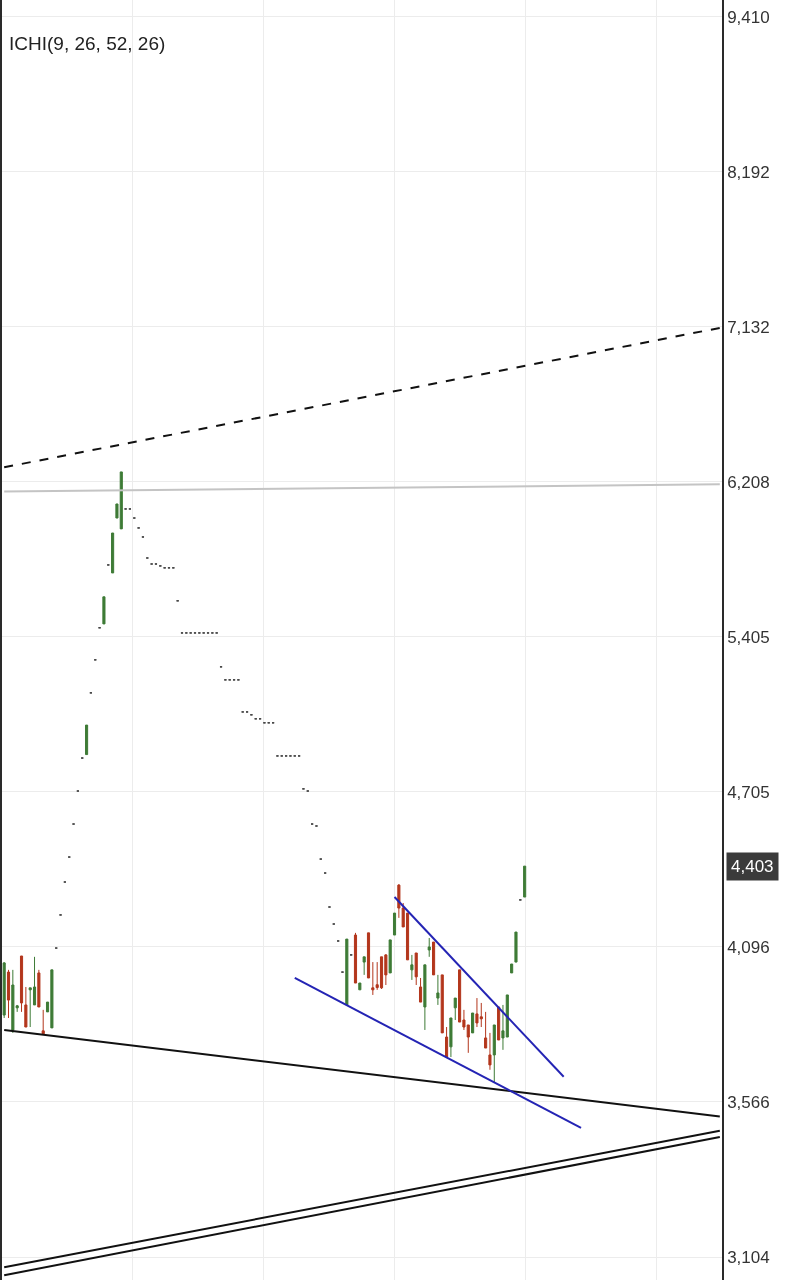  What do you see at coordinates (748, 637) in the screenshot?
I see `y-tick-label: 5,405` at bounding box center [748, 637].